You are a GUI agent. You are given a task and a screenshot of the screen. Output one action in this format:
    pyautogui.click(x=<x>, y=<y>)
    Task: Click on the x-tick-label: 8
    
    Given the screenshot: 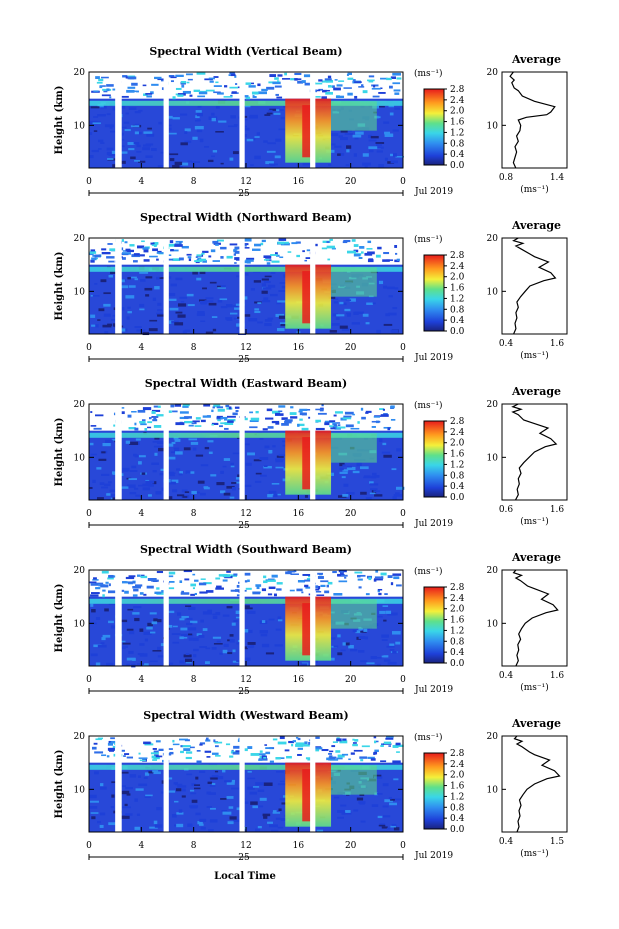 What is the action you would take?
    pyautogui.click(x=194, y=514)
    